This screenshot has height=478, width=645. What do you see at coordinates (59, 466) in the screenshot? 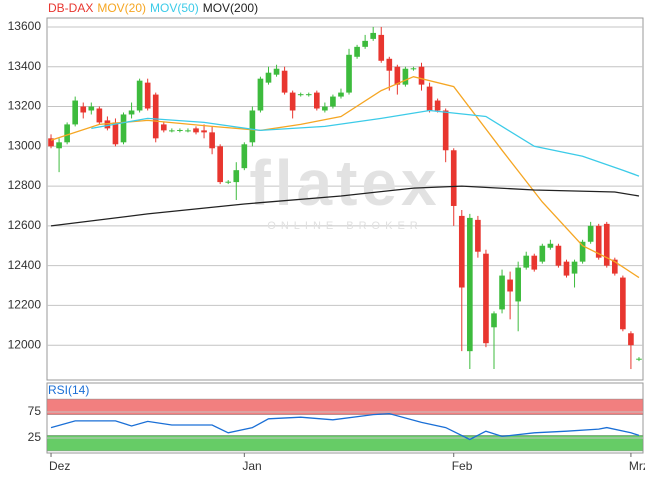
I see `x-tick-label: Dez` at bounding box center [59, 466].